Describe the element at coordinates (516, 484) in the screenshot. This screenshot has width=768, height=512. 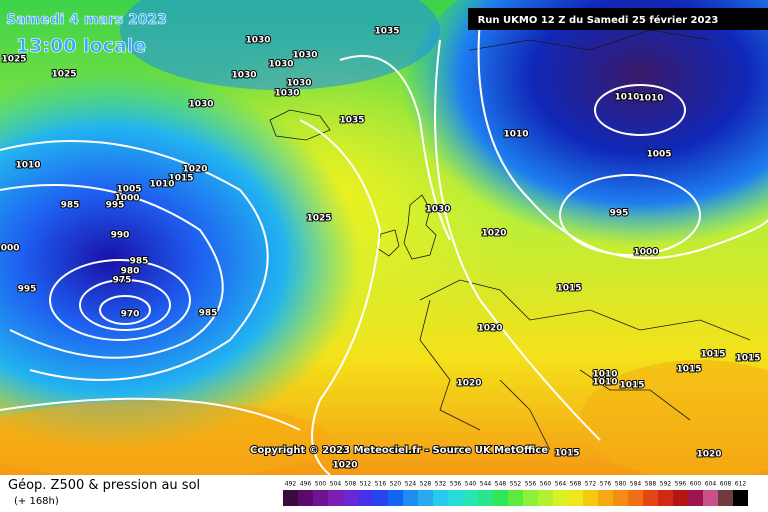
I see `colorbar-label: 552` at that location.